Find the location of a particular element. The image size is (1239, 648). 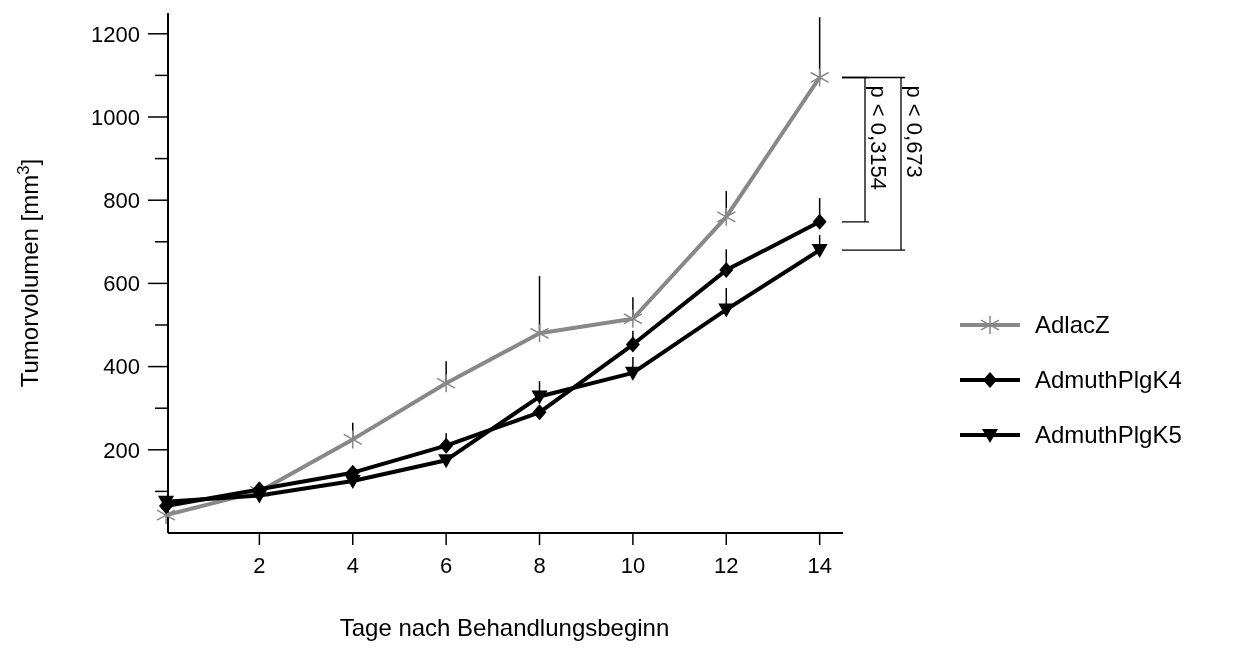

text: p < 0,673 is located at coordinates (914, 131).